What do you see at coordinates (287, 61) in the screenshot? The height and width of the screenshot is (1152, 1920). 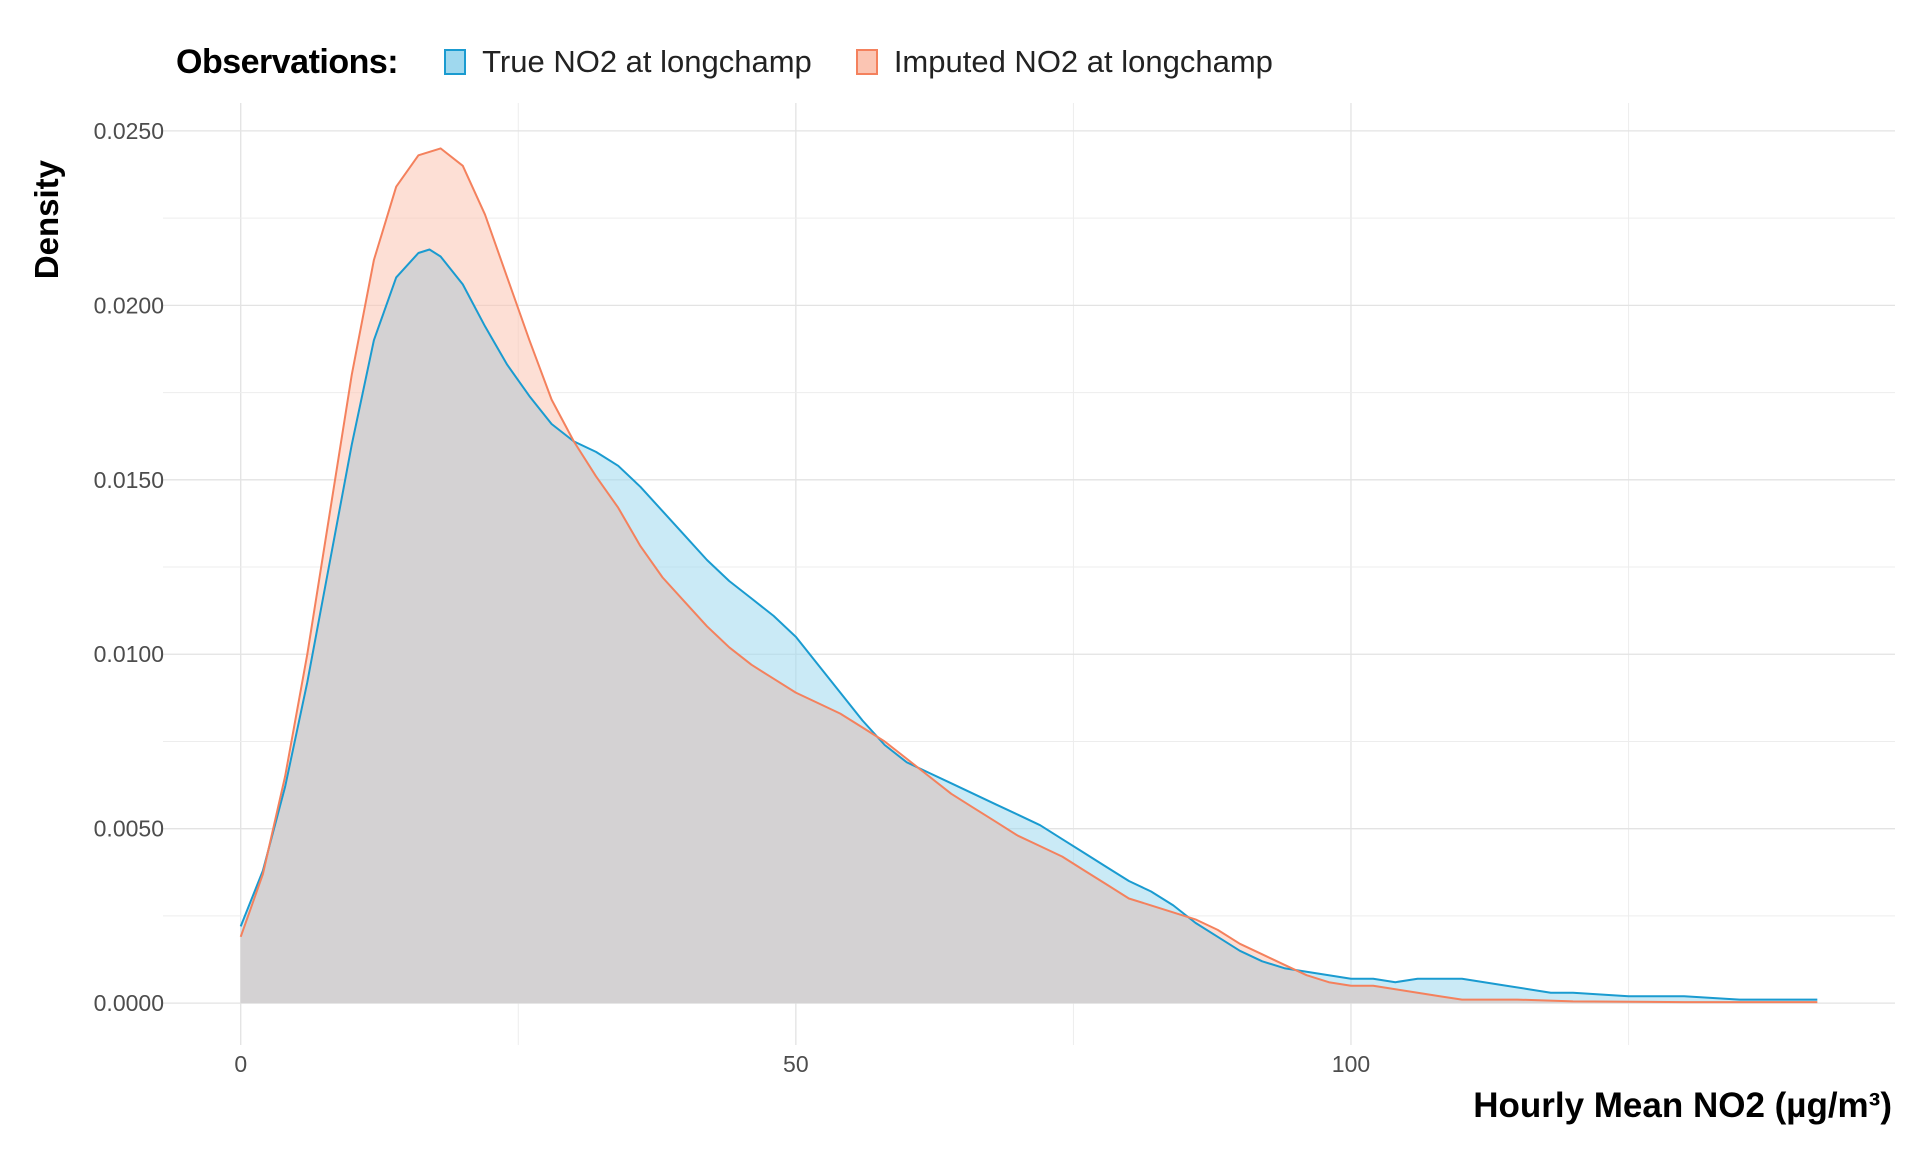 I see `legend-title: Observations:` at bounding box center [287, 61].